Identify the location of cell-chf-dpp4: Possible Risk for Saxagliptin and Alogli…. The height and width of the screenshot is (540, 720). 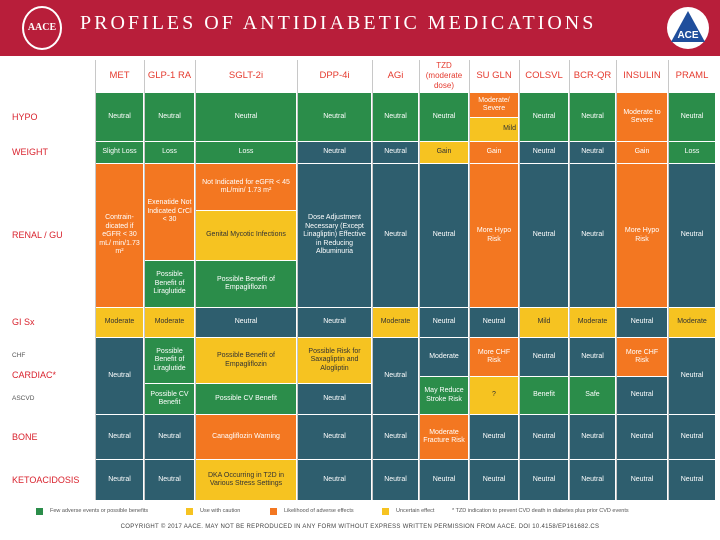
(334, 360).